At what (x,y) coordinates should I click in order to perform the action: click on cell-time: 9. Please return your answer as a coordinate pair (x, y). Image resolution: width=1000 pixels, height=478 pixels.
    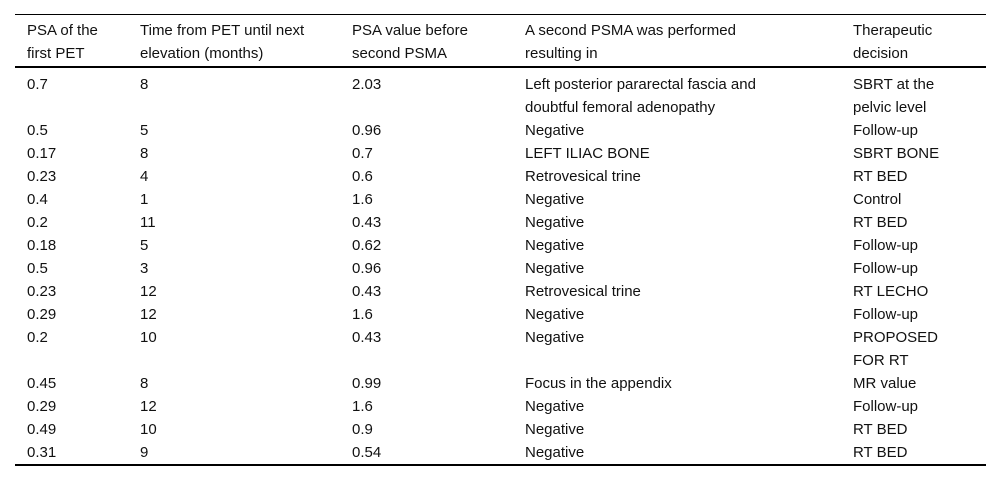
    Looking at the image, I should click on (144, 452).